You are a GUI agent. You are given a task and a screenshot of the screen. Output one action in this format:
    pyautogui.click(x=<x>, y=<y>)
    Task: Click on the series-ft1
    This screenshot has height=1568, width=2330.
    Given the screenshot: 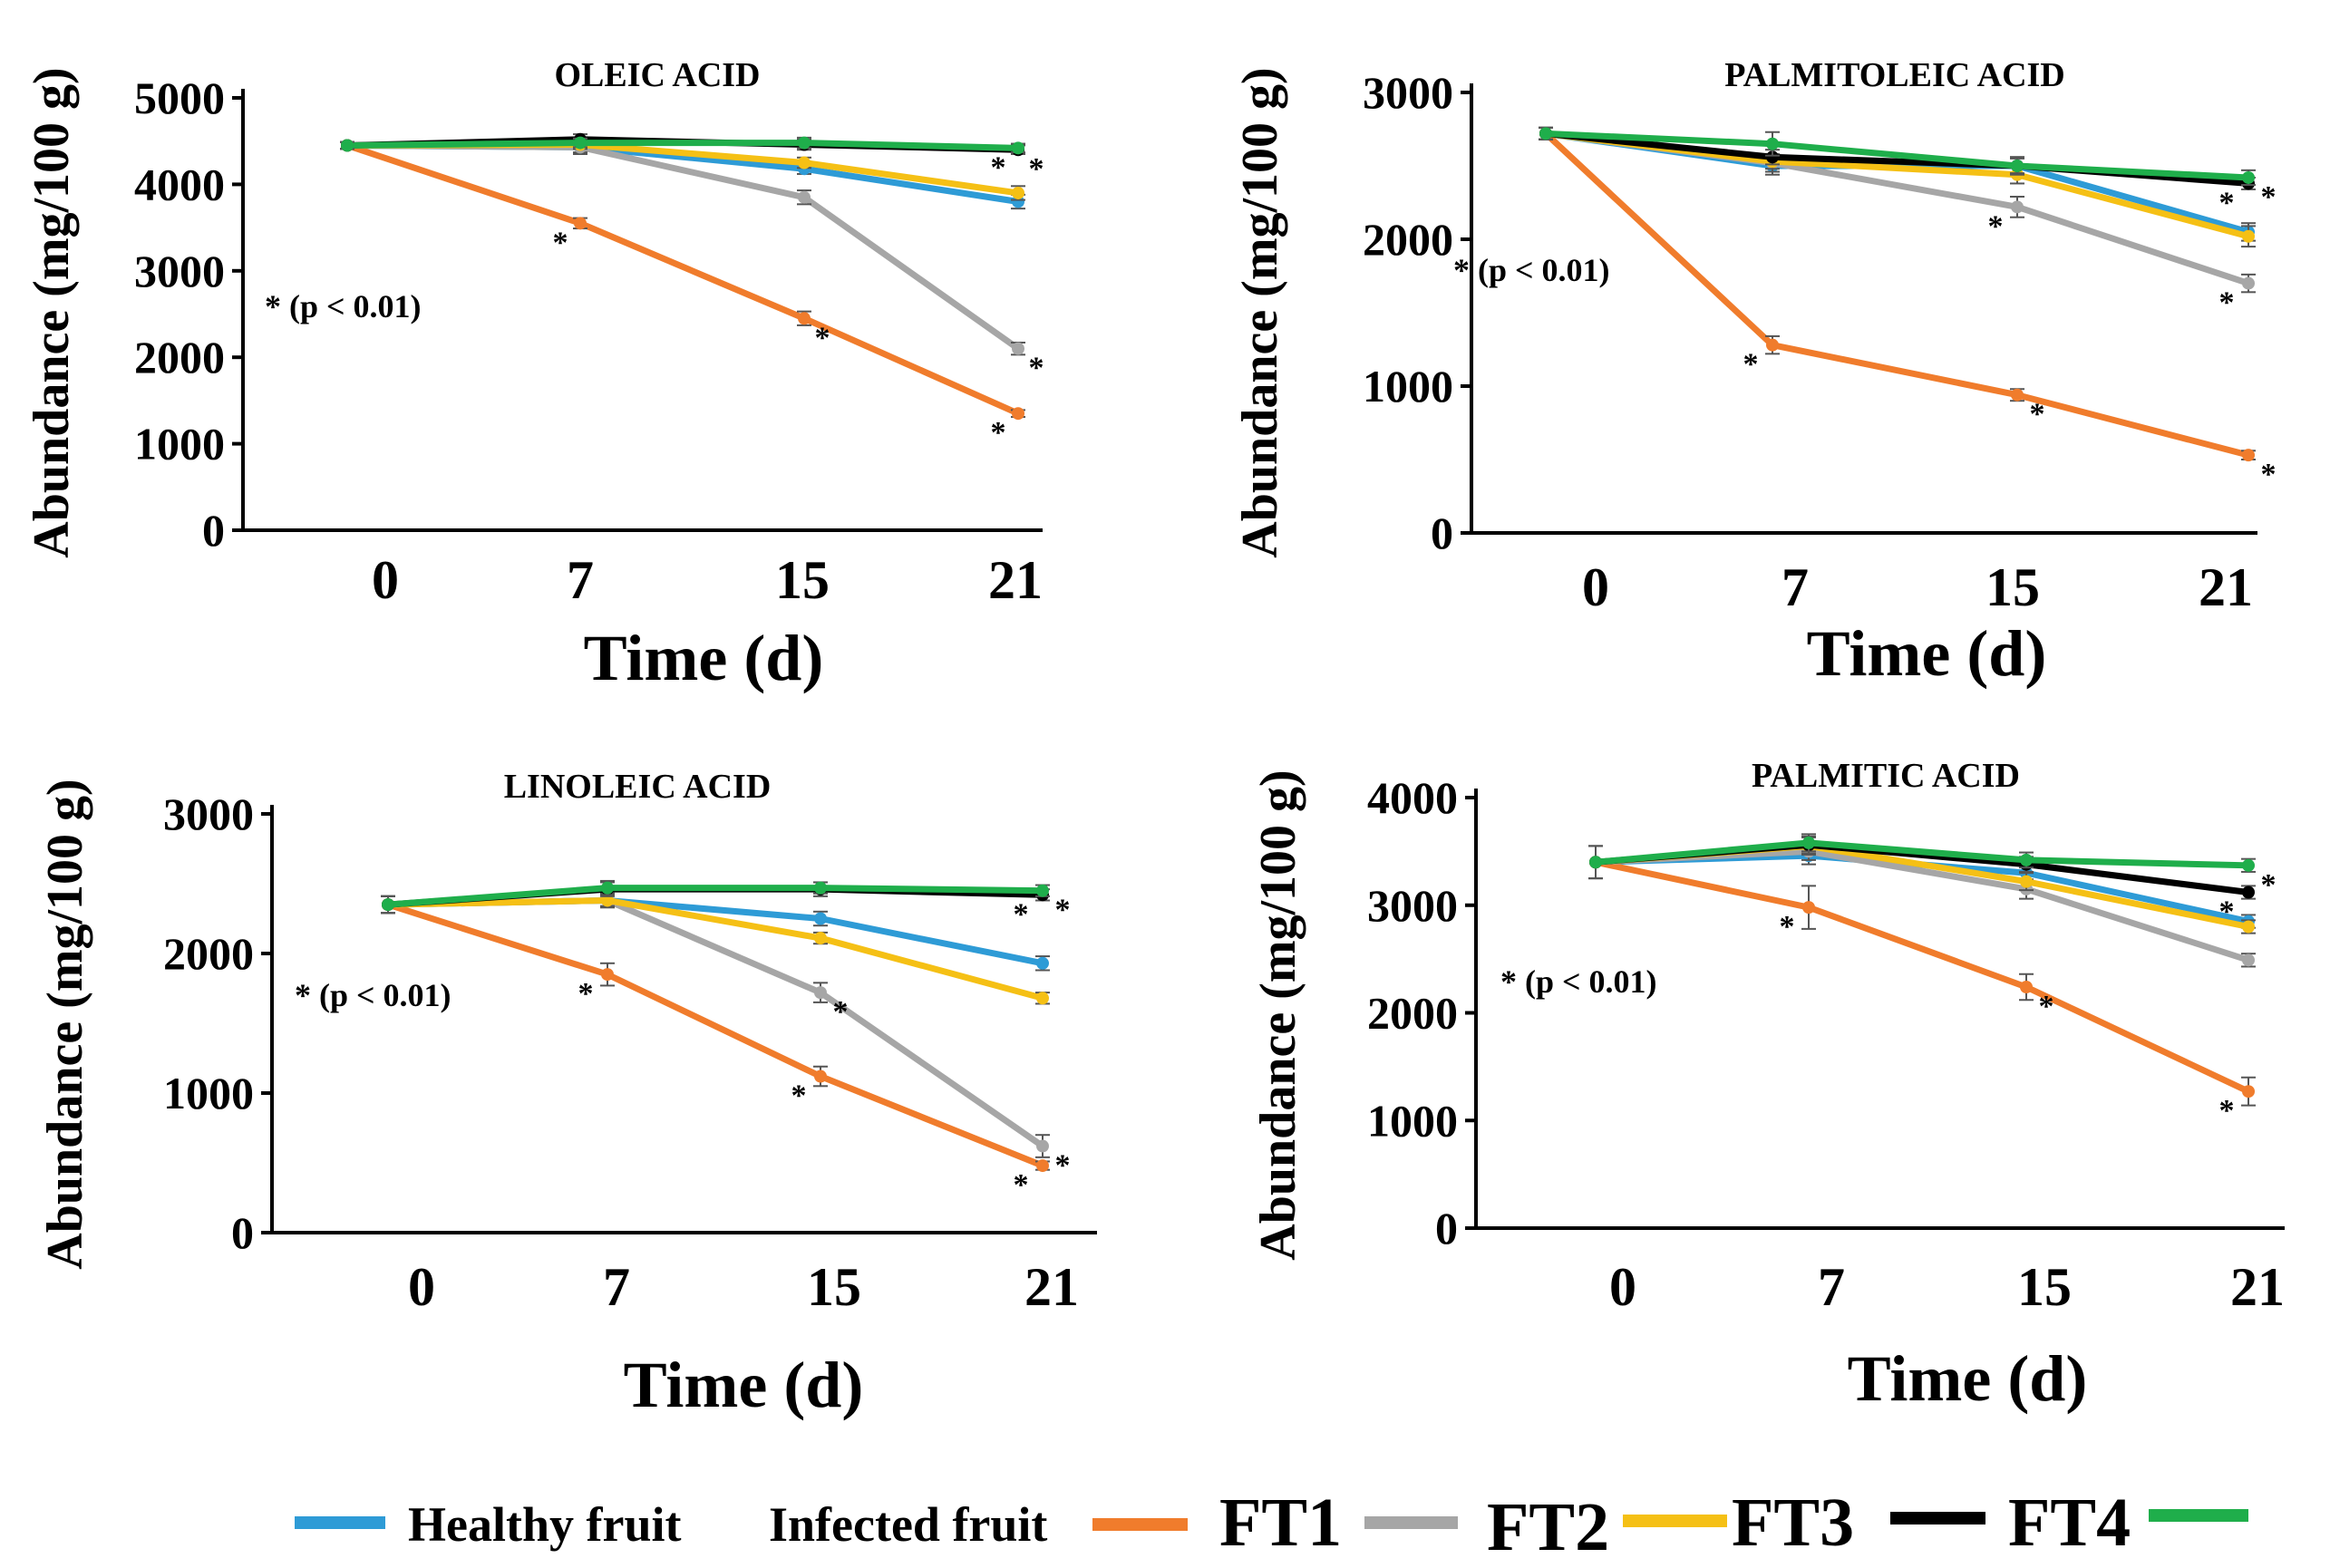 What is the action you would take?
    pyautogui.click(x=683, y=248)
    